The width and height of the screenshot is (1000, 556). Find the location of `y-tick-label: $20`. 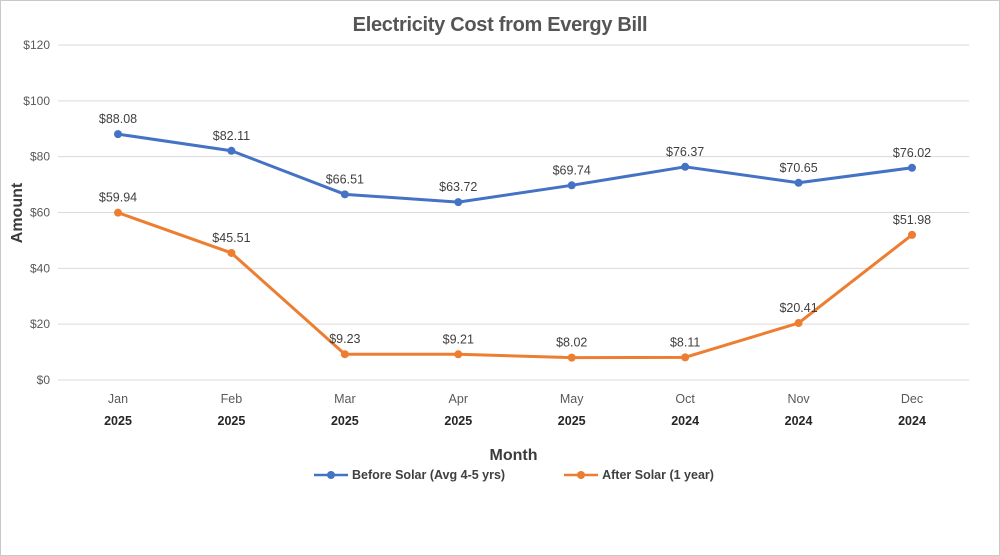

y-tick-label: $20 is located at coordinates (40, 324).